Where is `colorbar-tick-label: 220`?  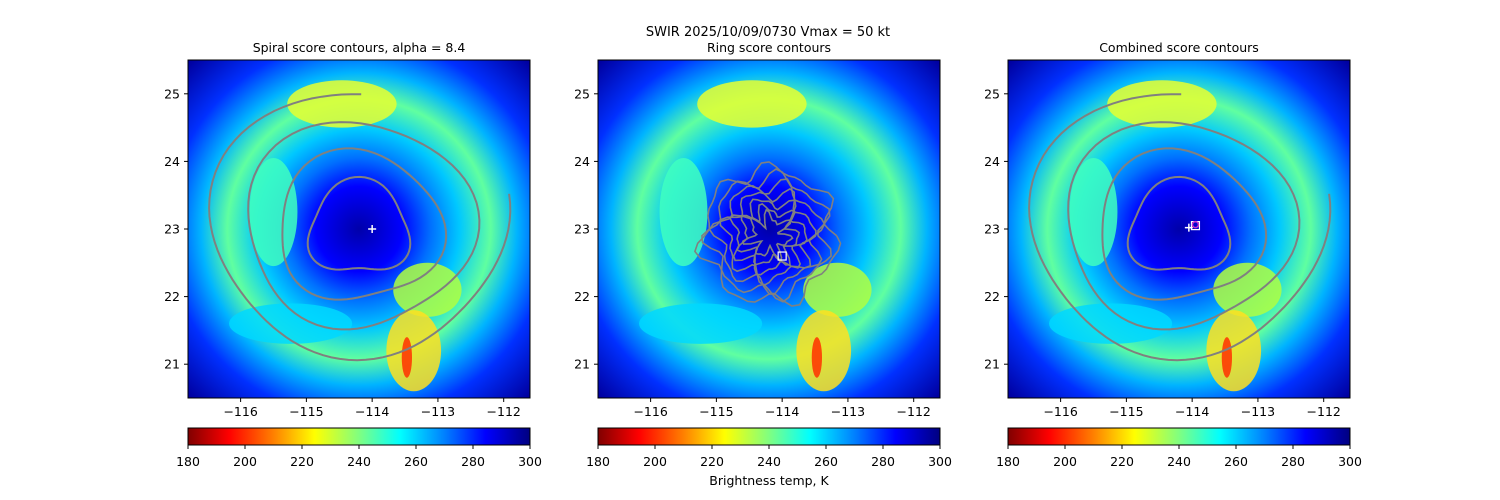
colorbar-tick-label: 220 is located at coordinates (1122, 461).